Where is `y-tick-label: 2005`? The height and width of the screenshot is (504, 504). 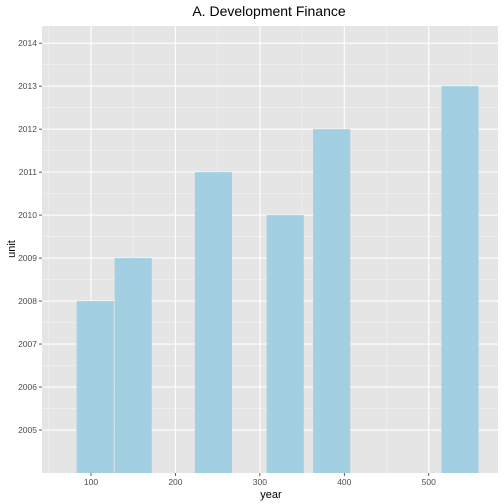
y-tick-label: 2005 is located at coordinates (27, 430).